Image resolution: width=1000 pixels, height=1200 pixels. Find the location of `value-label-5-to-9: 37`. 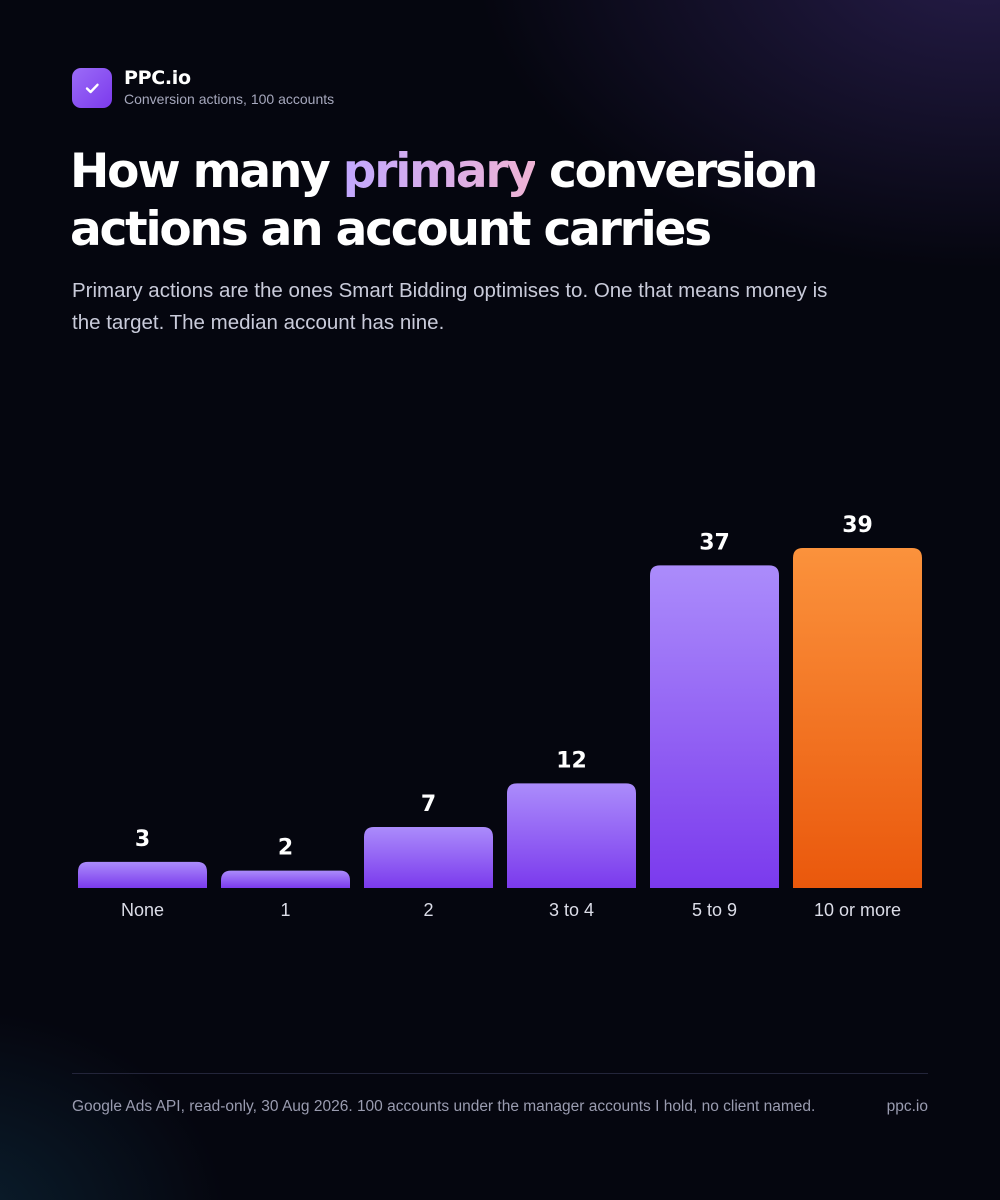

value-label-5-to-9: 37 is located at coordinates (714, 542).